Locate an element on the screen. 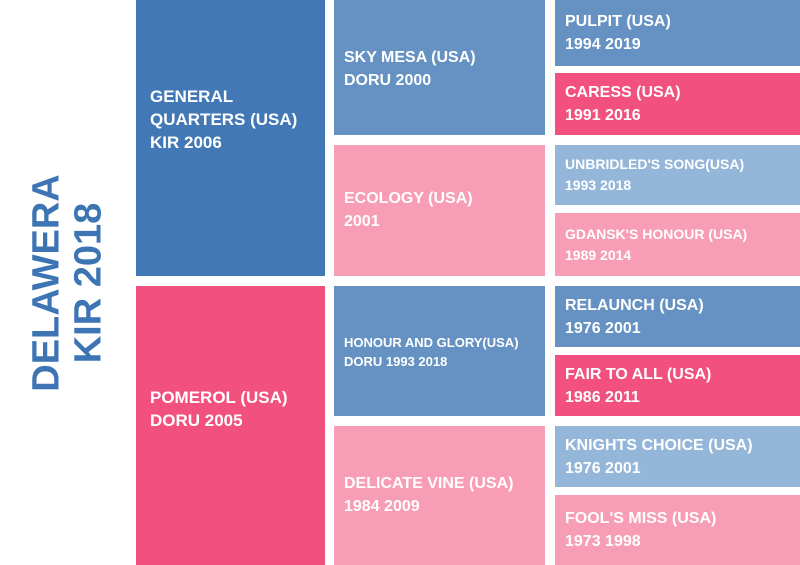  dam-dam-meta: 1984 2009 is located at coordinates (382, 506).